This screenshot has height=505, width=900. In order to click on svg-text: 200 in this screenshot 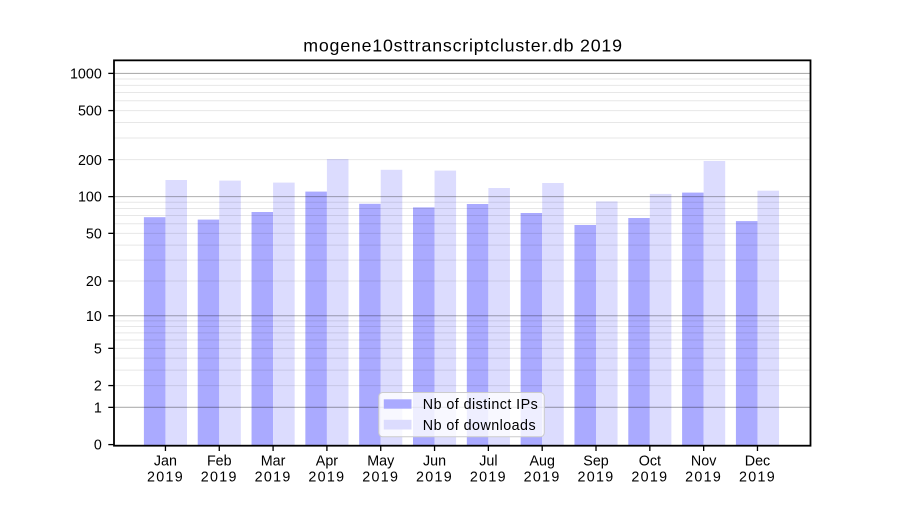, I will do `click(90, 161)`.